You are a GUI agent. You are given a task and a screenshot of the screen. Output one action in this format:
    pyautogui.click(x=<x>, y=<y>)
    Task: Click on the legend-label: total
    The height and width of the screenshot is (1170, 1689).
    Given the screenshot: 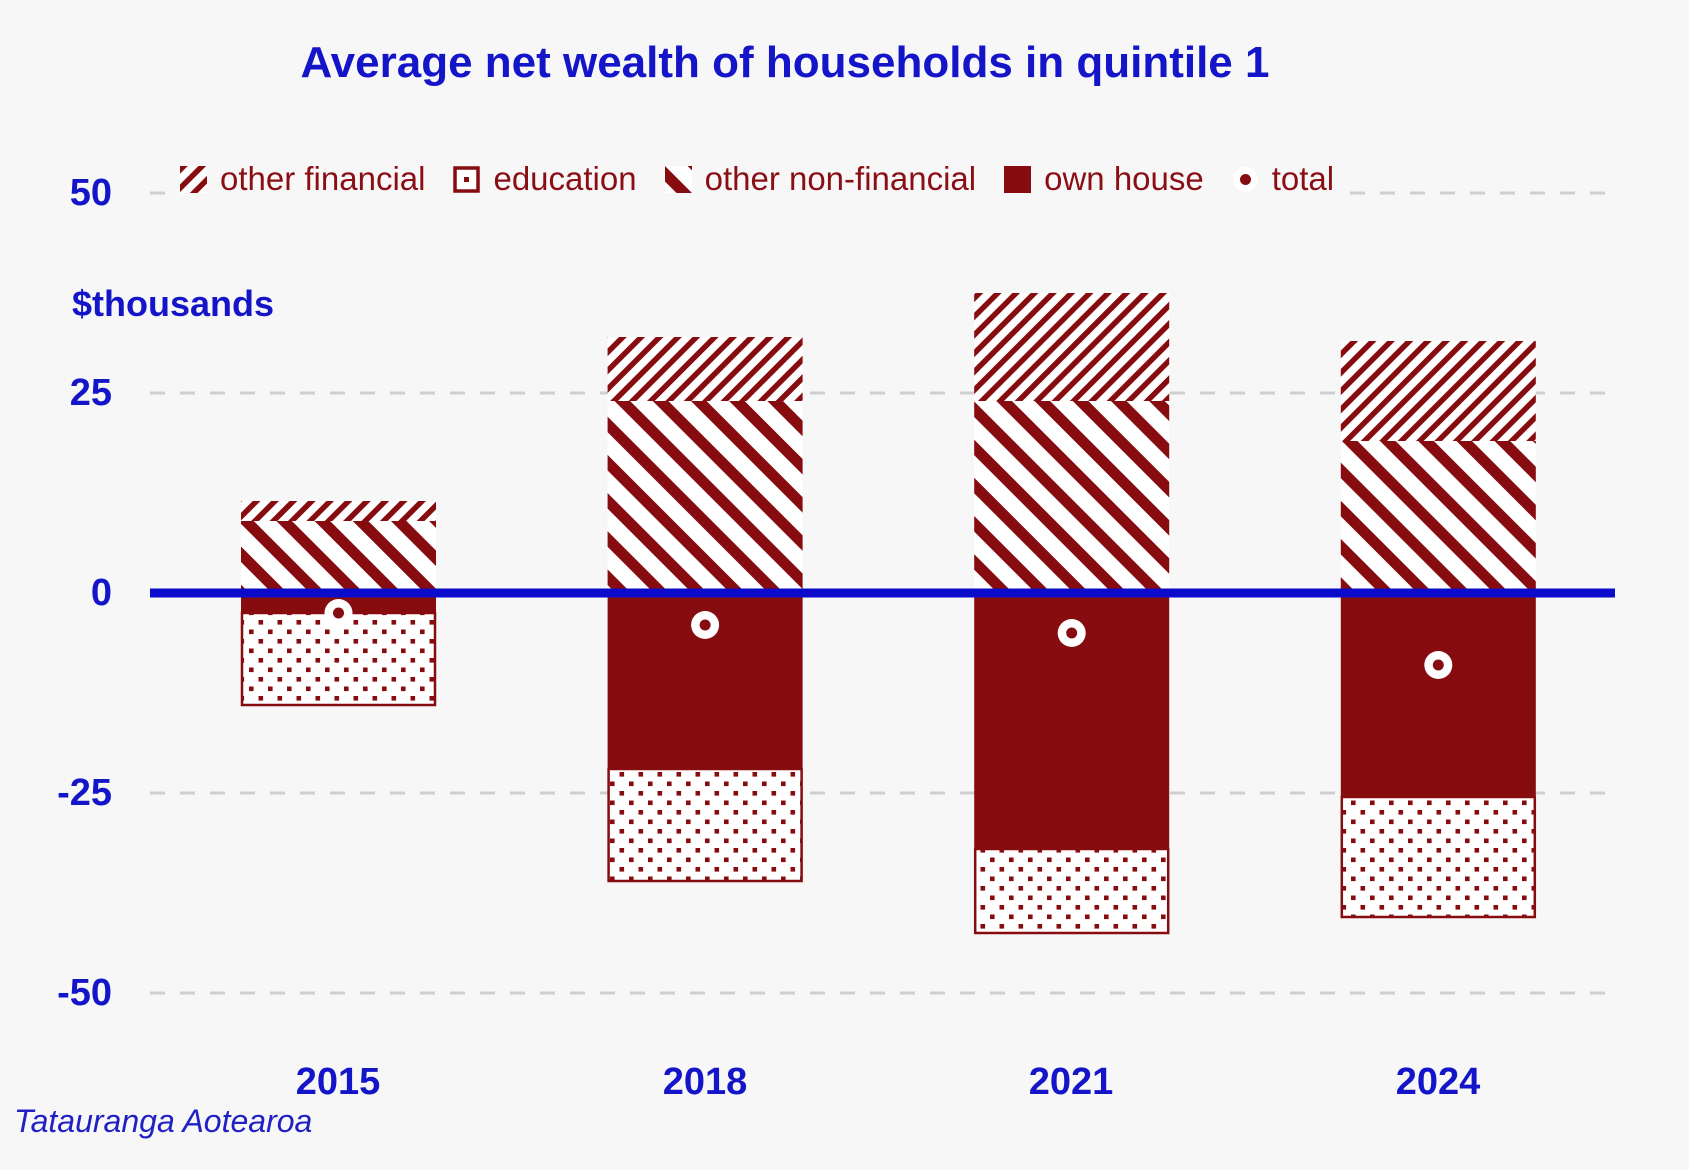 What is the action you would take?
    pyautogui.click(x=1303, y=178)
    